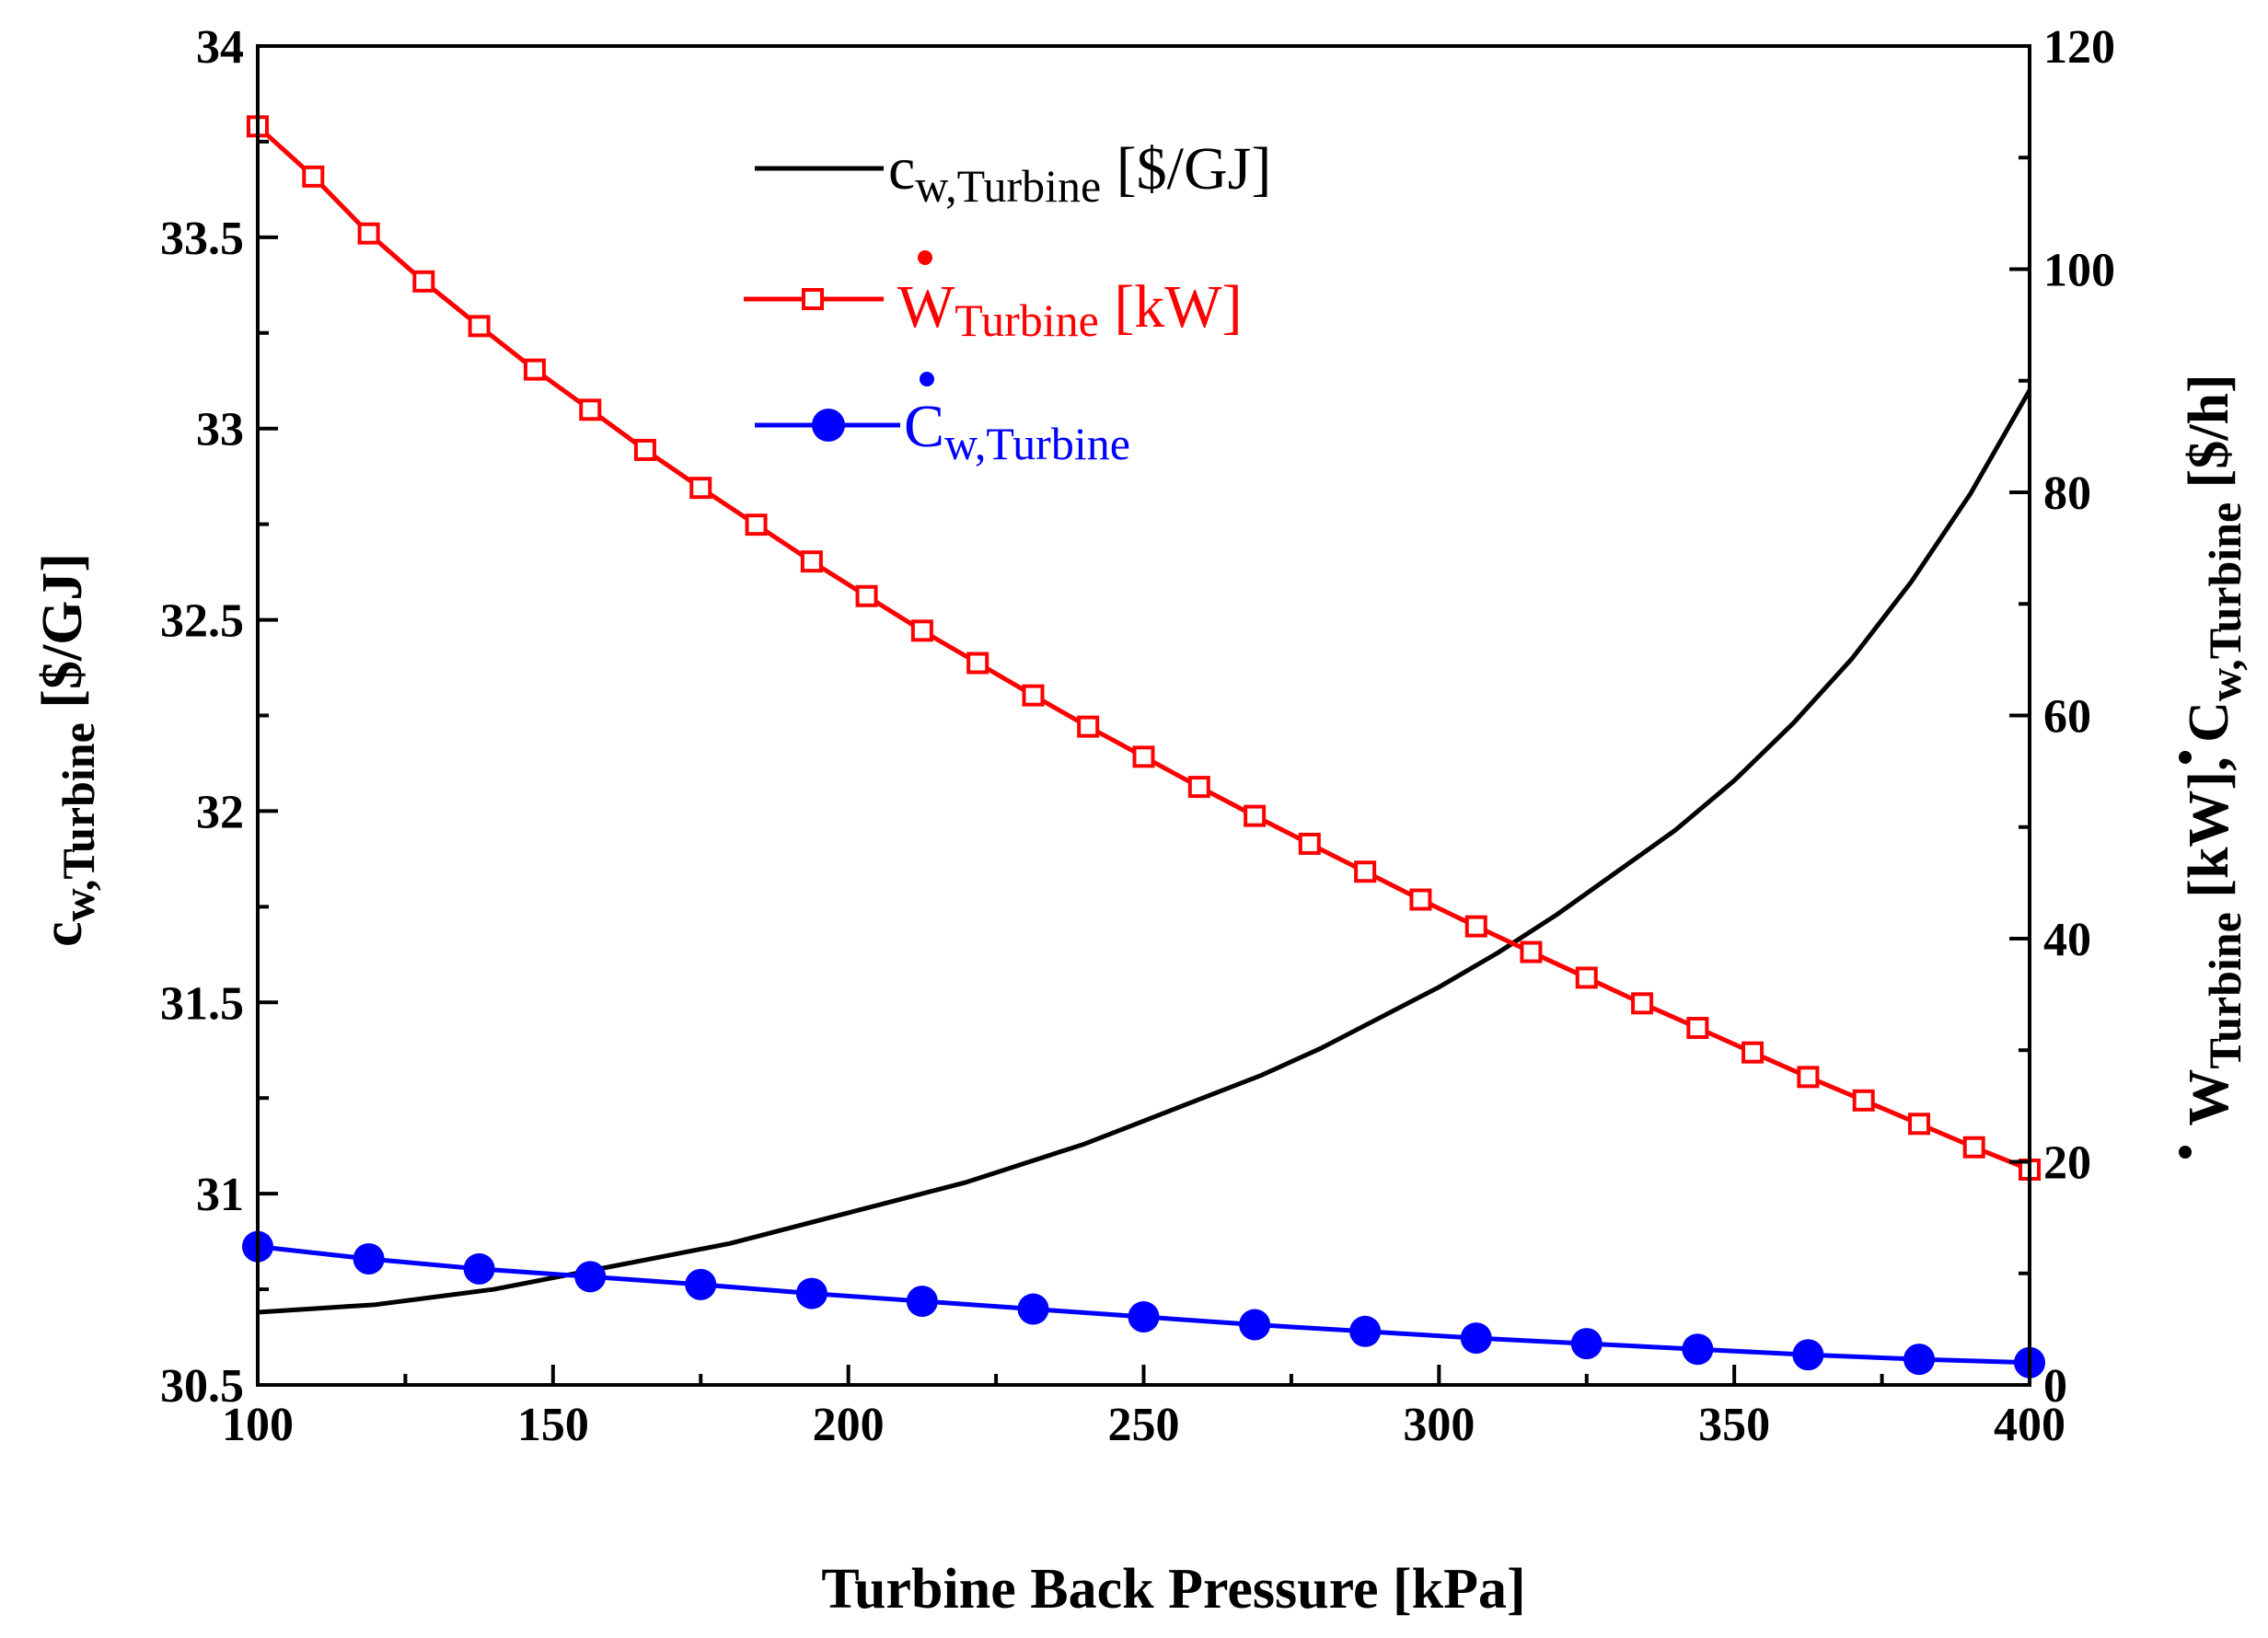 This screenshot has width=2268, height=1638. I want to click on legend-marker-cdot, so click(828, 425).